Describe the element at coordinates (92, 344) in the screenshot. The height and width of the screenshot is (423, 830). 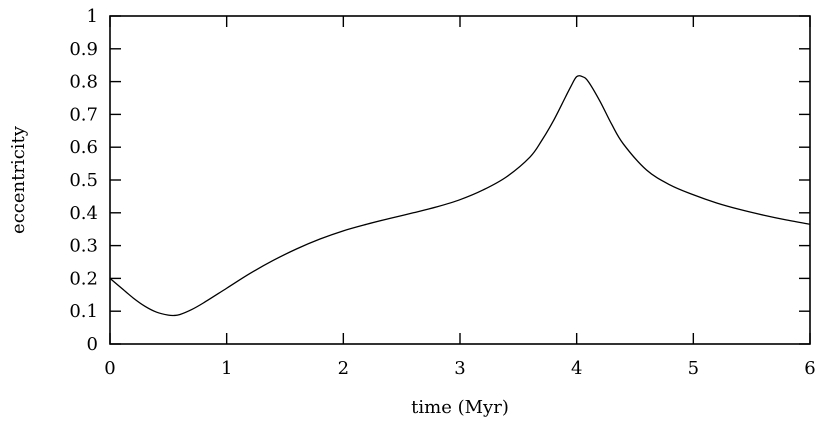
I see `y-tick-label: 0` at that location.